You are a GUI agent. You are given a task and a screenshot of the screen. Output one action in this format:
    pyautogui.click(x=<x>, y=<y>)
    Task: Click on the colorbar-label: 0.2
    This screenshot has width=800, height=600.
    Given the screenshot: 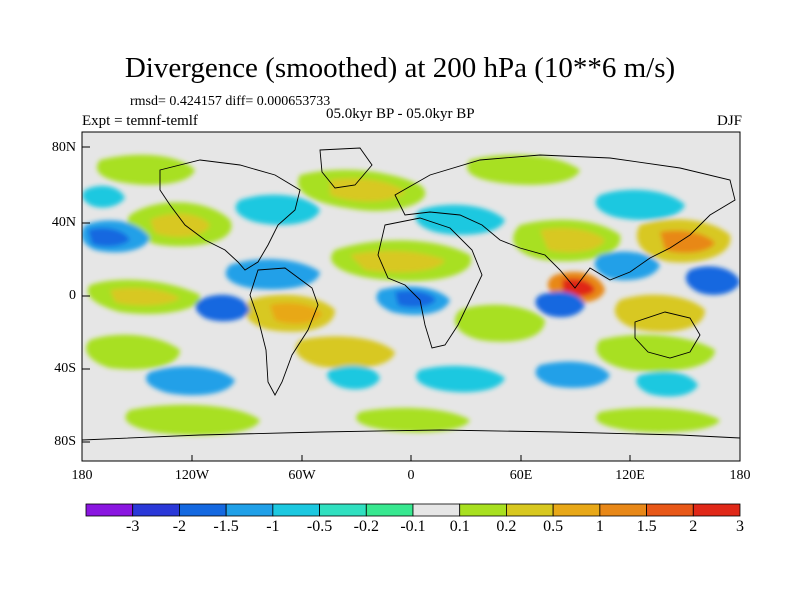 What is the action you would take?
    pyautogui.click(x=506, y=526)
    